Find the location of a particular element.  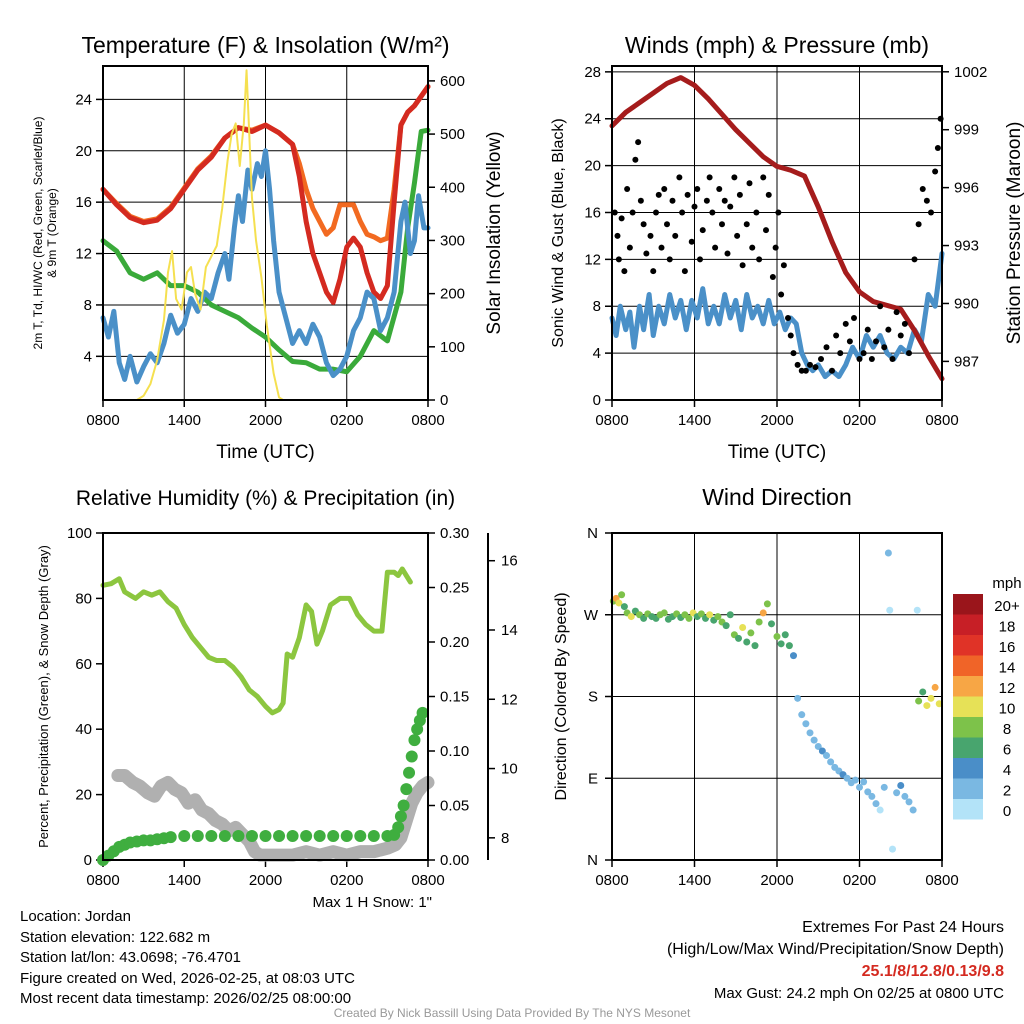

y3-tick-label: 10 is located at coordinates (509, 769).